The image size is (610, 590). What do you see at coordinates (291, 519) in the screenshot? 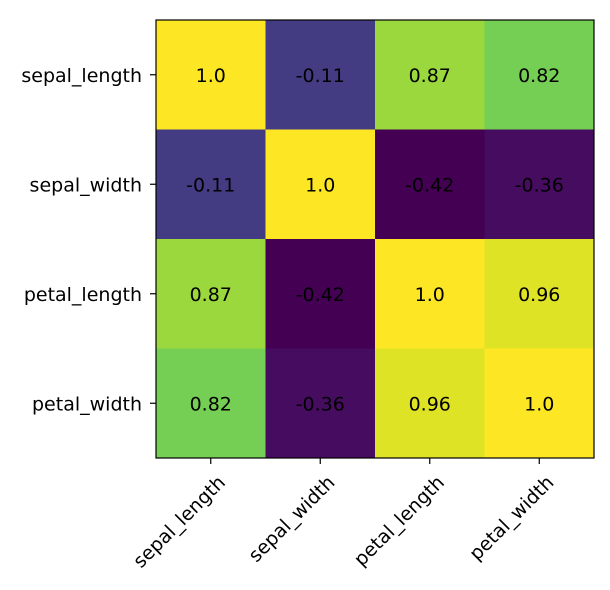
I see `x-tick-label: sepal_width` at bounding box center [291, 519].